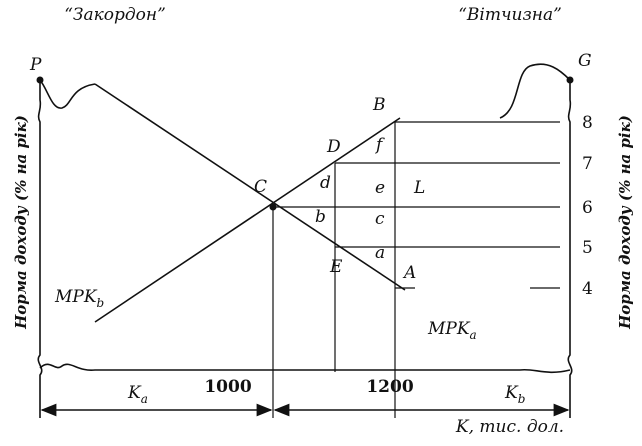 The image size is (642, 446). Describe the element at coordinates (333, 147) in the screenshot. I see `label-d: D` at that location.